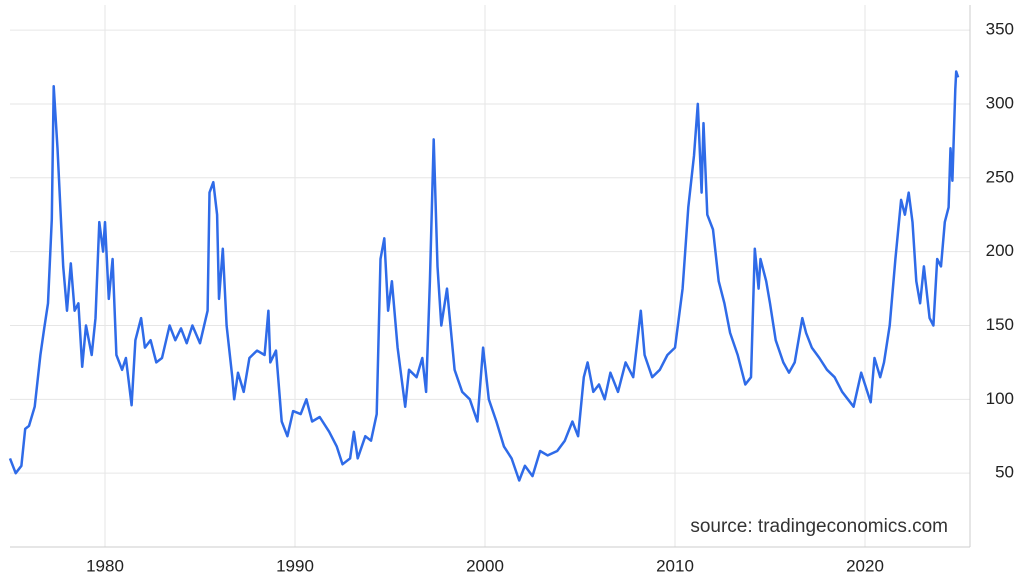  Describe the element at coordinates (675, 565) in the screenshot. I see `x-tick-label: 2010` at that location.